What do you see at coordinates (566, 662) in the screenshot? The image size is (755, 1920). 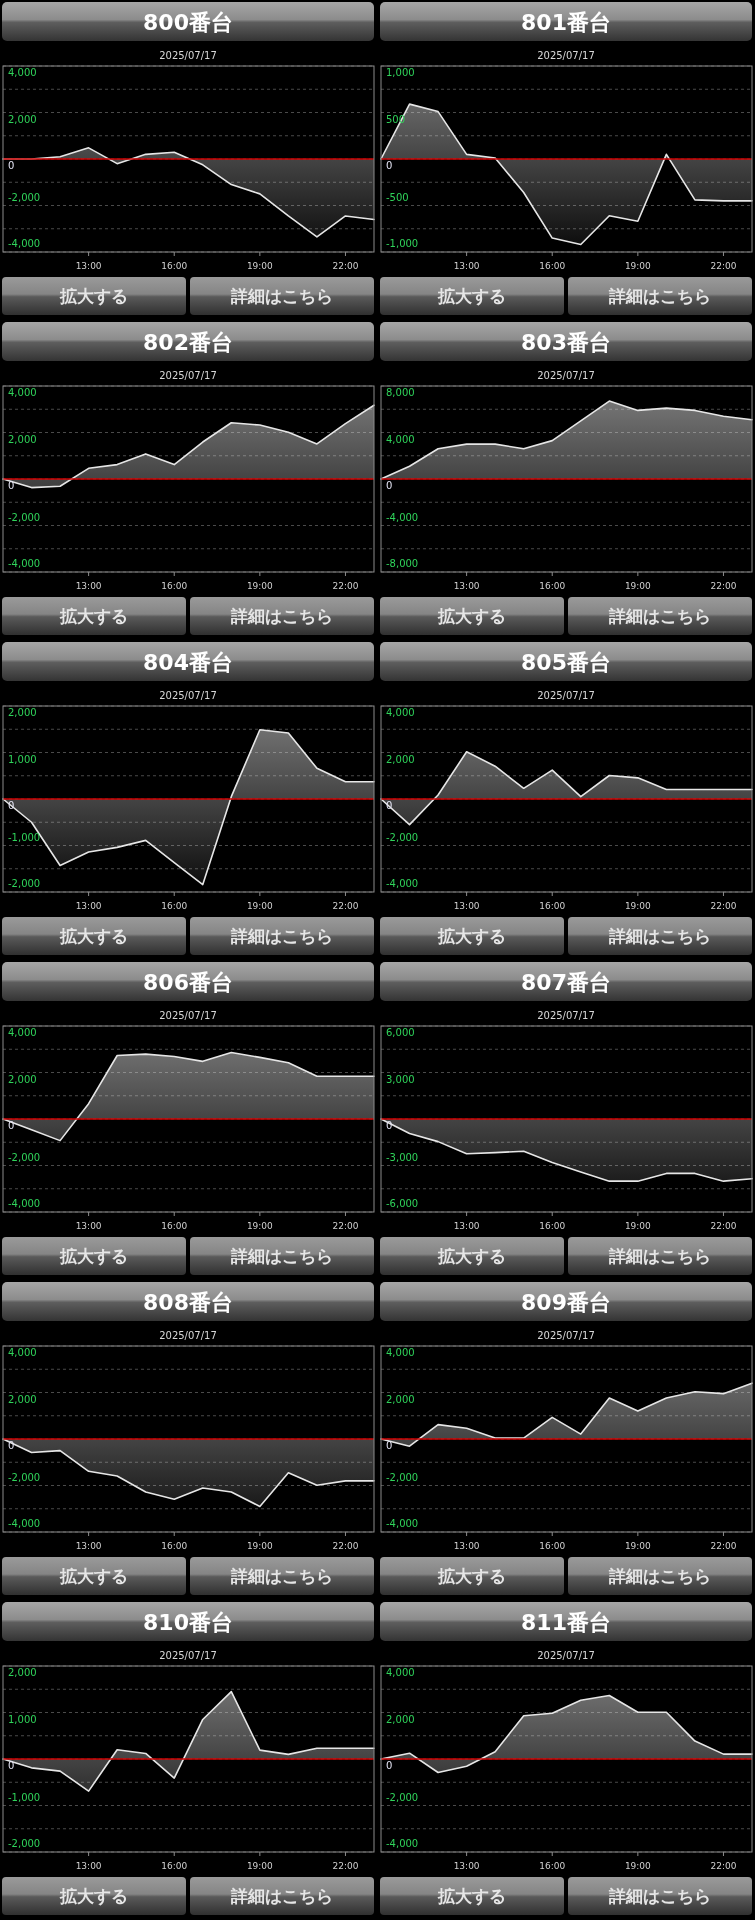 I see `chart-title: 805番台` at bounding box center [566, 662].